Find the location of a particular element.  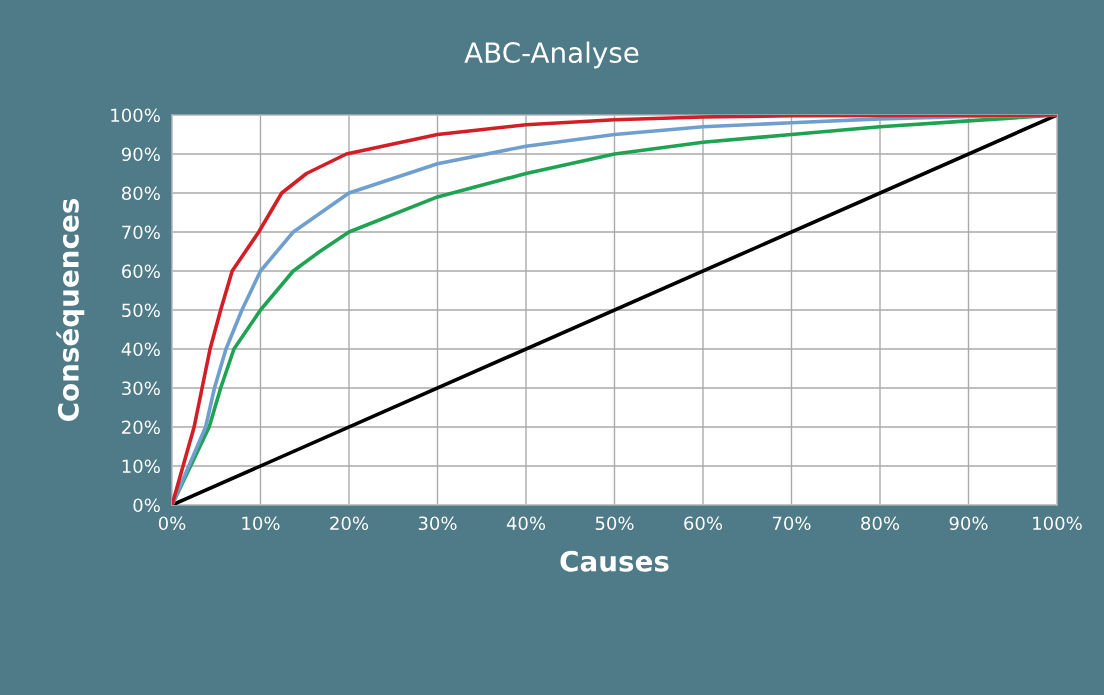

x-tick-label: 90% is located at coordinates (968, 523).